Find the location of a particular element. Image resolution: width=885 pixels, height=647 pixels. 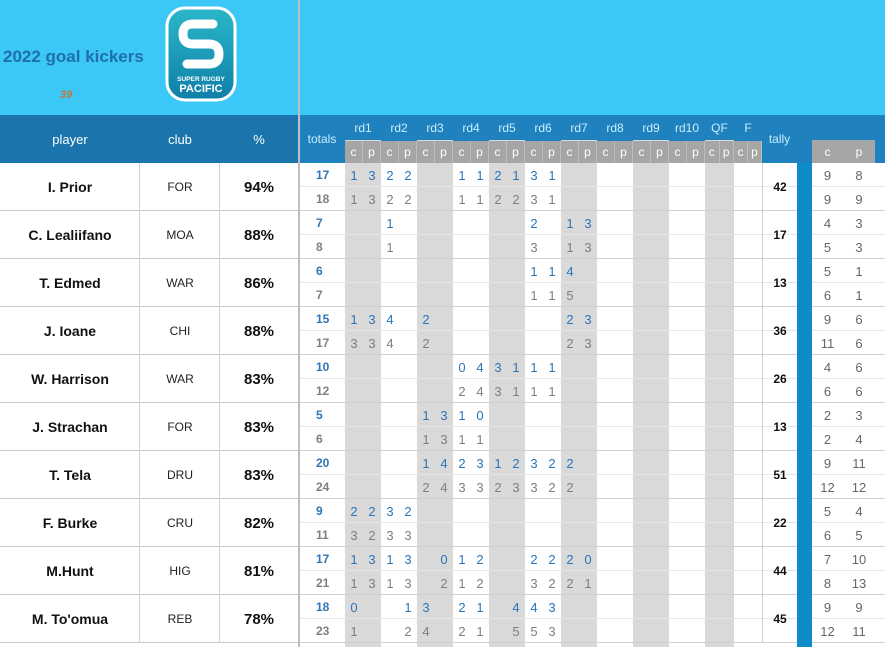

logo: SUPER RUGBY PACIFIC is located at coordinates (201, 54).